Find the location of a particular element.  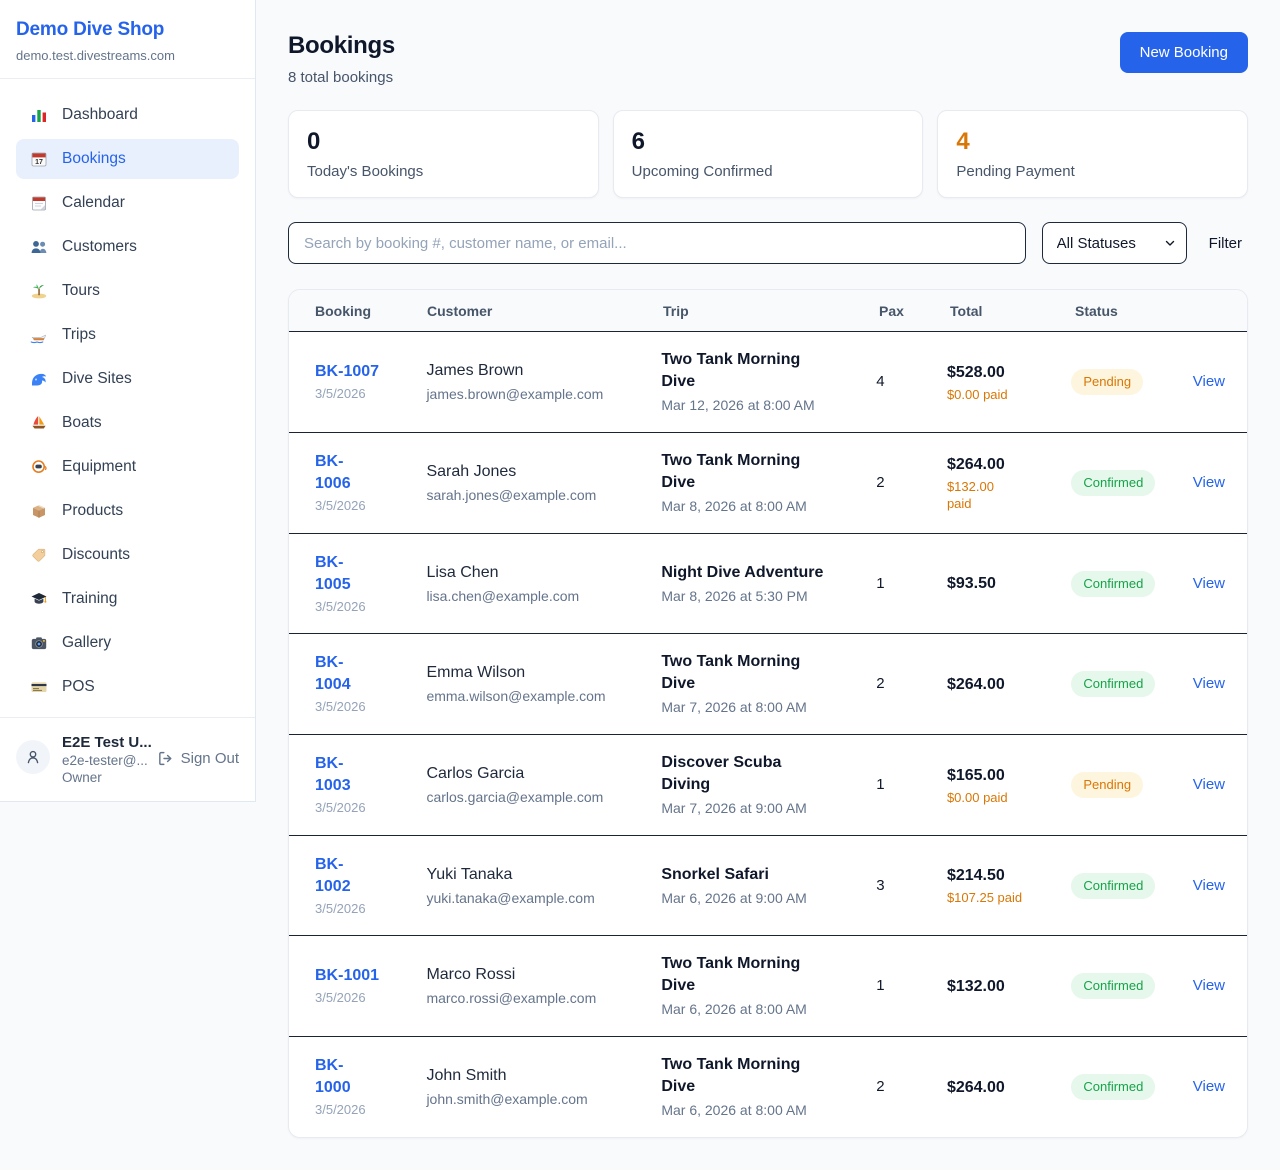

sidebar-item-products: Products is located at coordinates (127, 511).